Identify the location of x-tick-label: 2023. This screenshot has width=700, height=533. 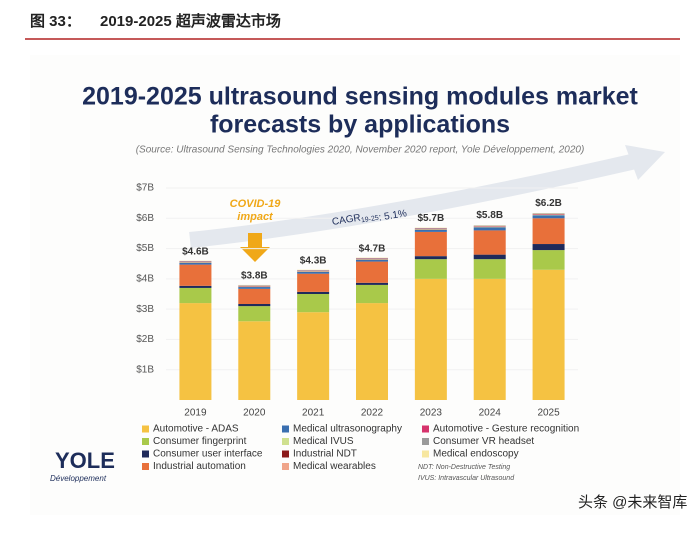
(431, 413).